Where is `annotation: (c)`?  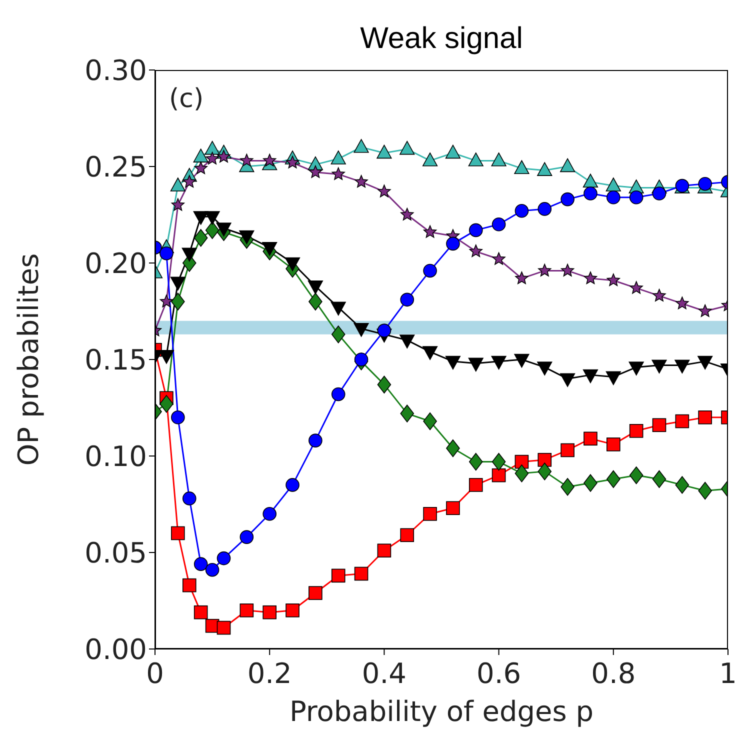 annotation: (c) is located at coordinates (186, 99).